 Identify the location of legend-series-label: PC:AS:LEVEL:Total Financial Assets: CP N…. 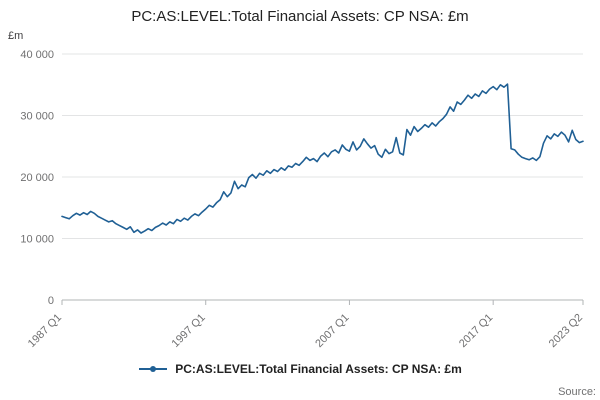
(318, 369).